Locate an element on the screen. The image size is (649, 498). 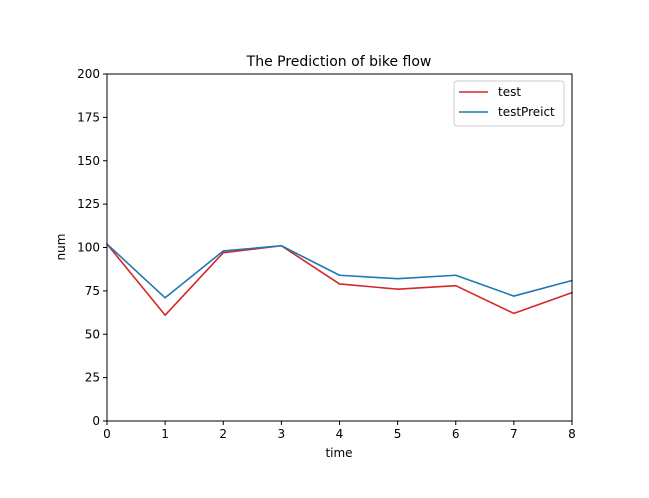
y-tick-label-25: 25 is located at coordinates (92, 378).